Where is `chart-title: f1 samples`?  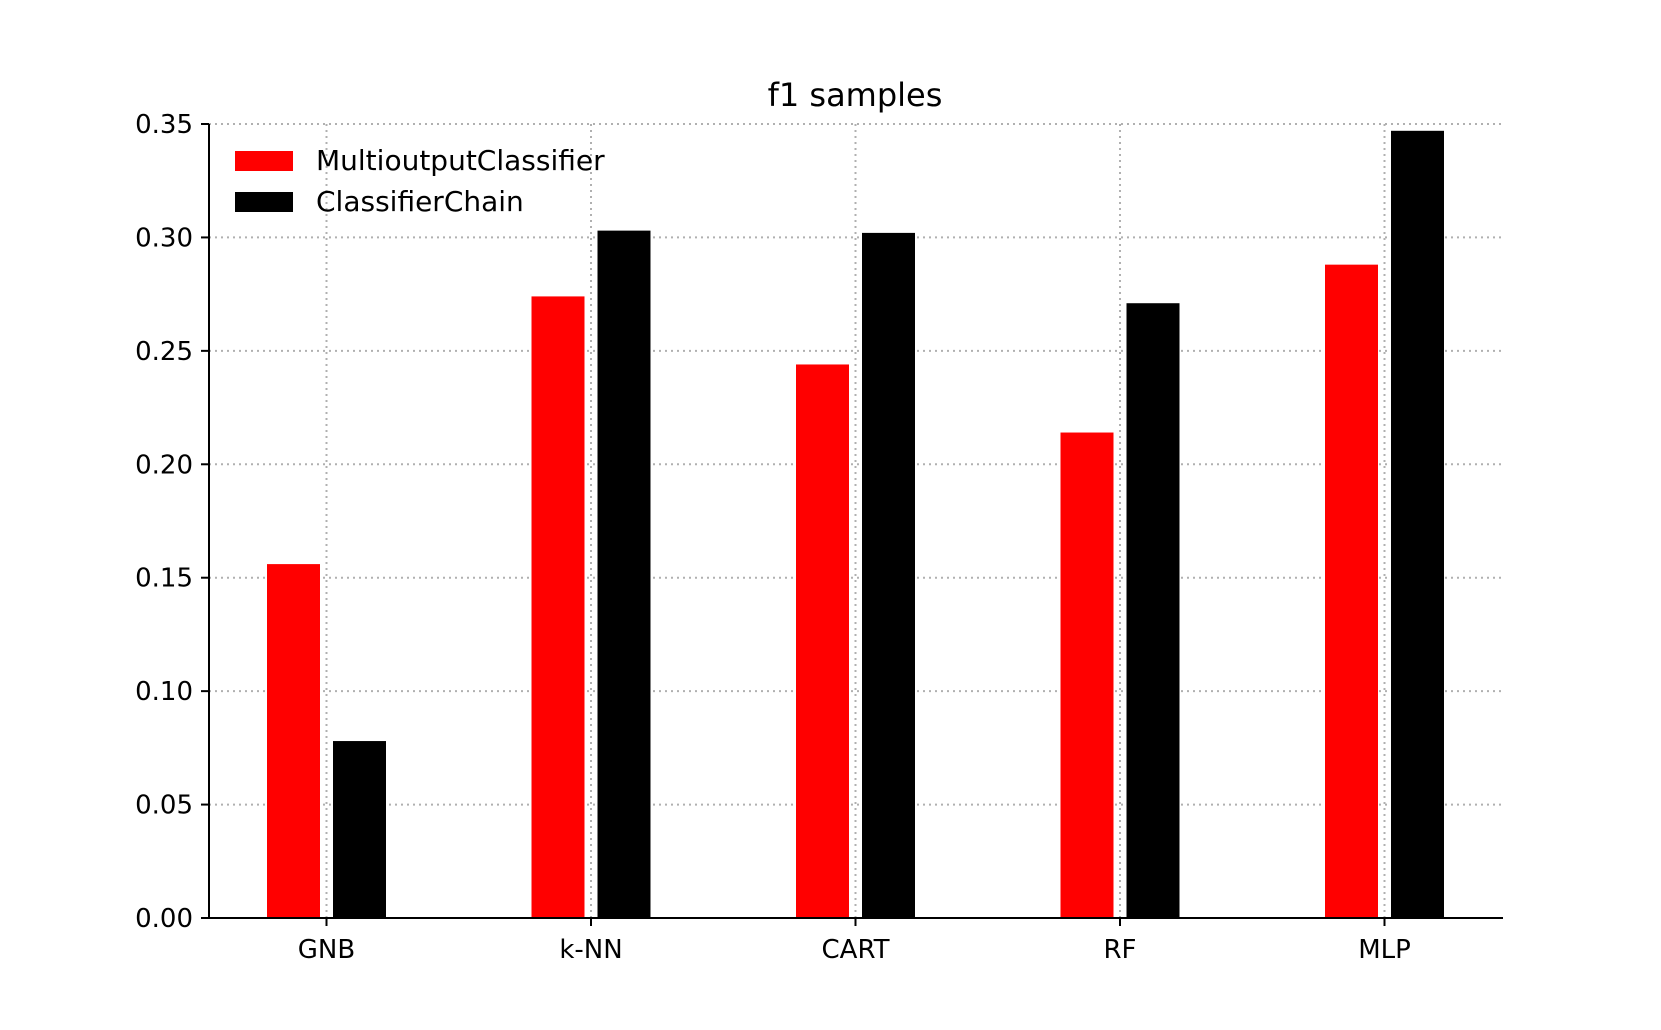 chart-title: f1 samples is located at coordinates (855, 95).